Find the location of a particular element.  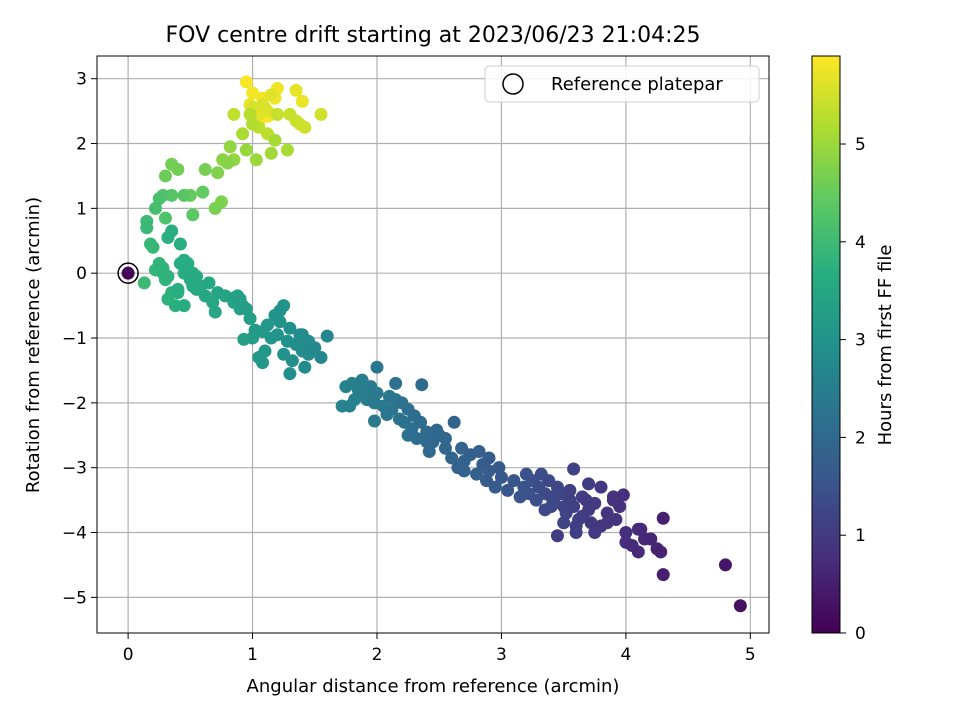

colorbar-tick-label: 4 is located at coordinates (860, 243).